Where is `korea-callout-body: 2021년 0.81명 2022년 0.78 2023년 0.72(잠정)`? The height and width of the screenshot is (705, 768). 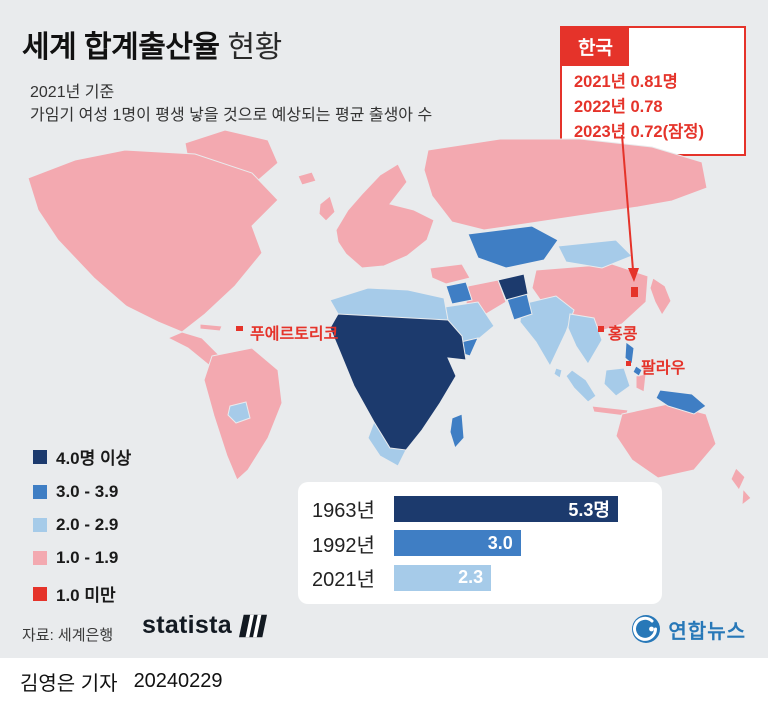 korea-callout-body: 2021년 0.81명 2022년 0.78 2023년 0.72(잠정) is located at coordinates (653, 110).